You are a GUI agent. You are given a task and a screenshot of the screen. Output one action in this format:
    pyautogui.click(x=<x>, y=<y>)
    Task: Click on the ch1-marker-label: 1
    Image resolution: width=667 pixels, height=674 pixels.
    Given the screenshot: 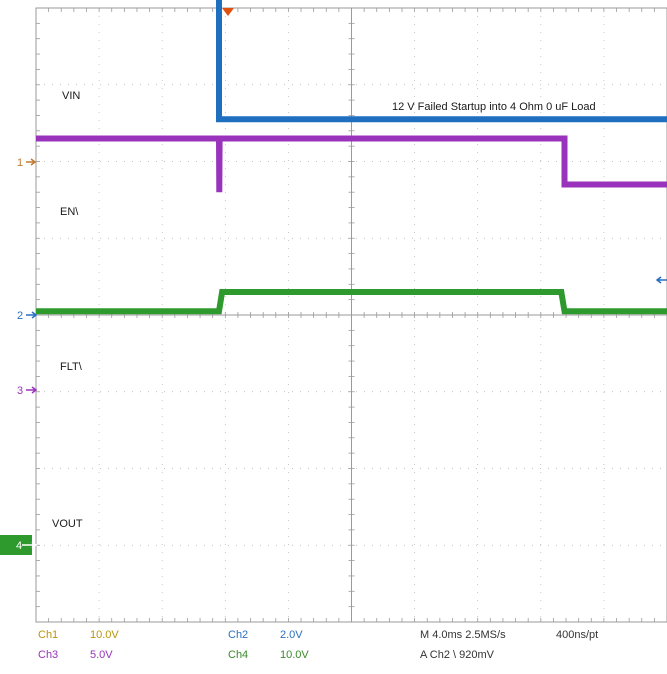 What is the action you would take?
    pyautogui.click(x=20, y=163)
    